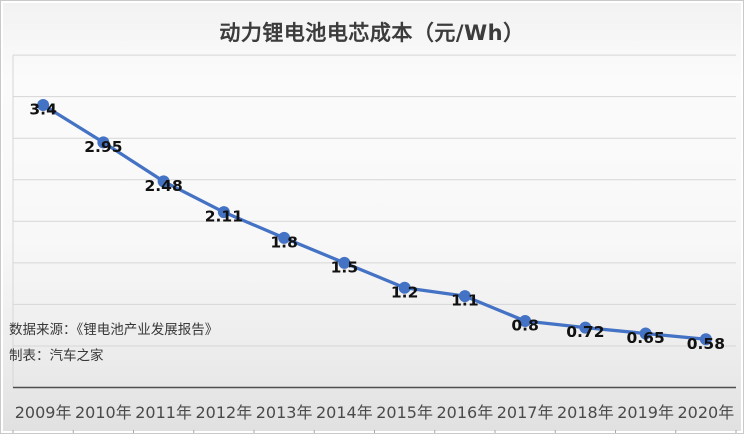 This screenshot has width=744, height=434. I want to click on chart-title: 动力锂电池电芯成本（元/Wh）, so click(372, 33).